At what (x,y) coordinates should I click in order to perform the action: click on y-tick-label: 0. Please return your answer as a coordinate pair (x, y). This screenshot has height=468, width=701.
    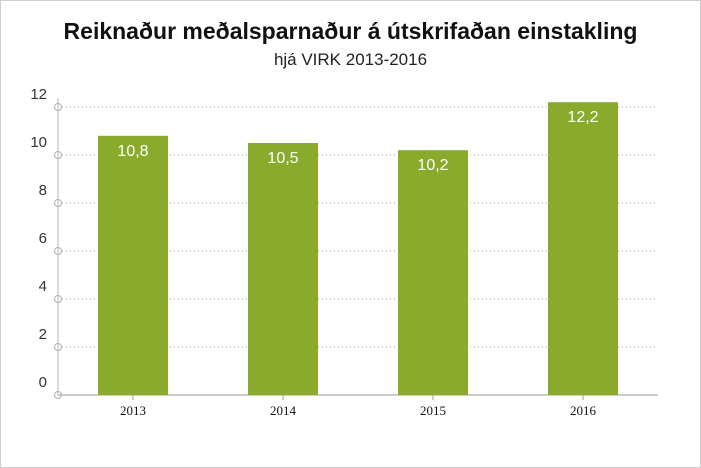
    Looking at the image, I should click on (43, 382).